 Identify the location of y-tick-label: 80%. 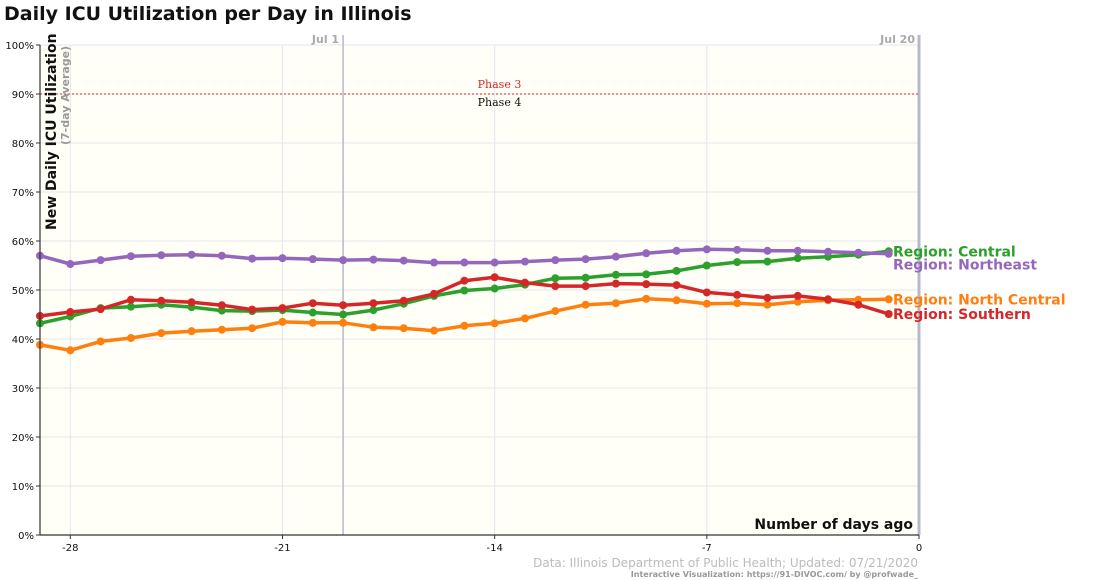
(23, 144).